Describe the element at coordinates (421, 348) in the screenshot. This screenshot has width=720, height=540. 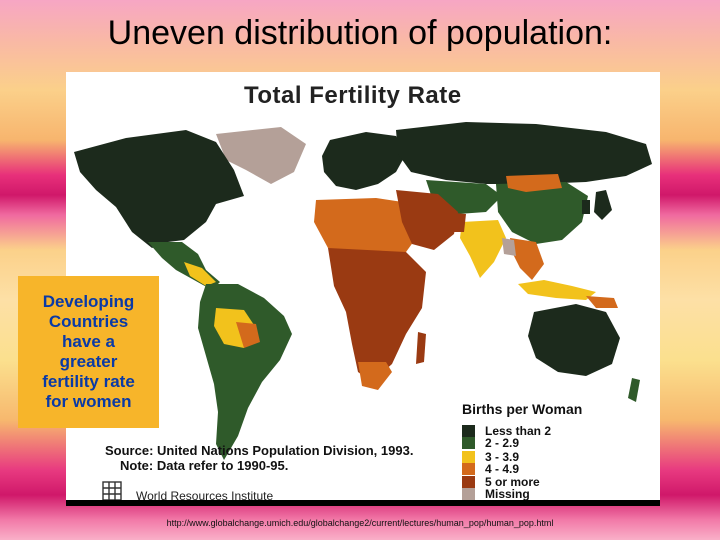
I see `madagascar-region` at that location.